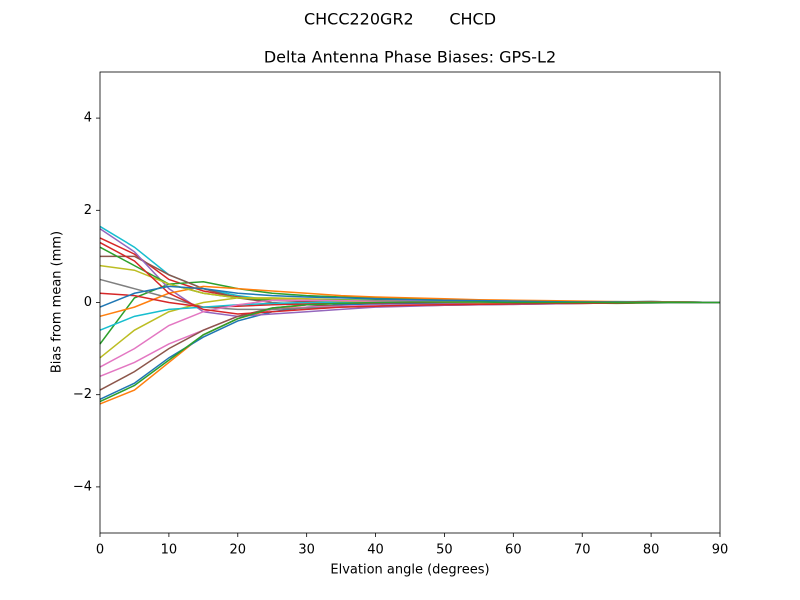  I want to click on x-tick-label: 30, so click(306, 550).